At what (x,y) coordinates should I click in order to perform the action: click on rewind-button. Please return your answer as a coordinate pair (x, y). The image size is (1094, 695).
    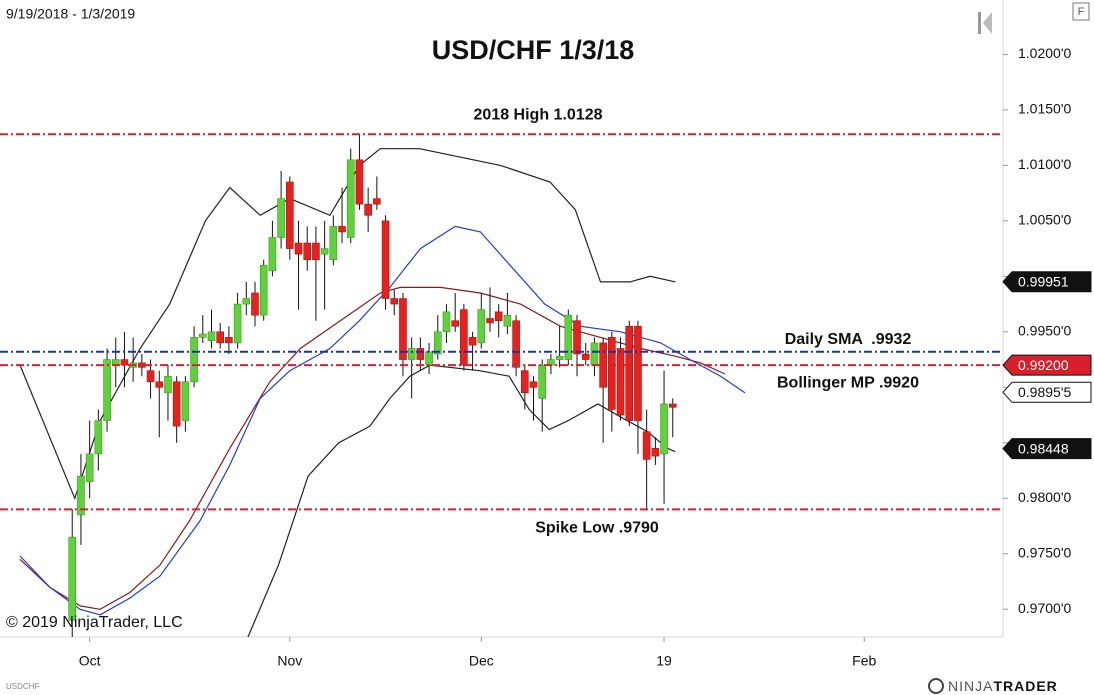
    Looking at the image, I should click on (985, 23).